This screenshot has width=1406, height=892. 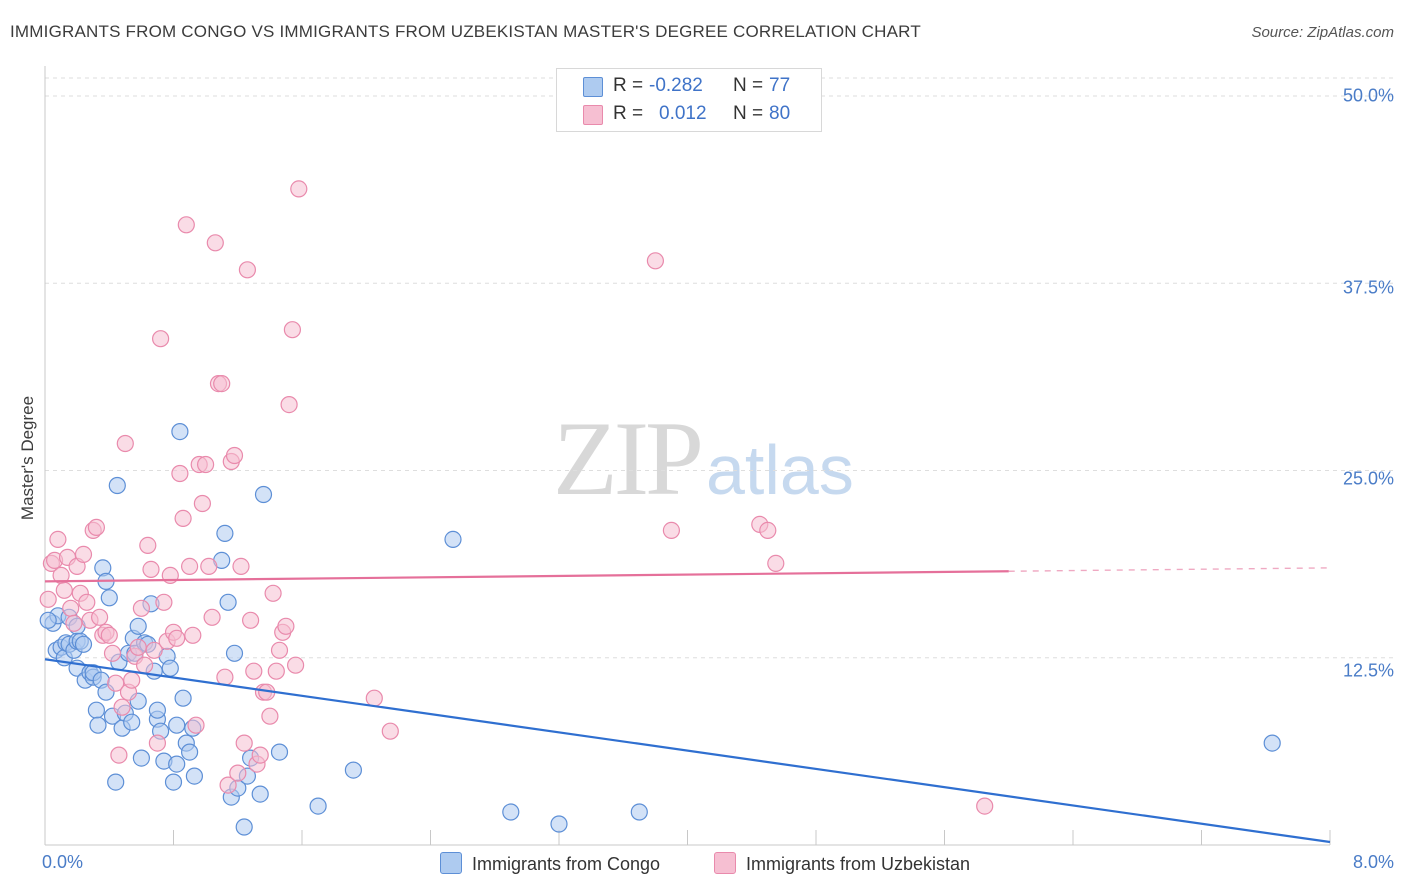 I want to click on legend-swatch-blue, so click(x=451, y=863).